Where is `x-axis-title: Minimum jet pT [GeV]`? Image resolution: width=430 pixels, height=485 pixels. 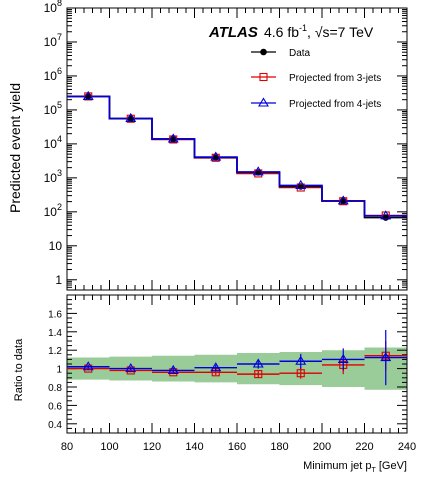
x-axis-title: Minimum jet pT [GeV] is located at coordinates (355, 467).